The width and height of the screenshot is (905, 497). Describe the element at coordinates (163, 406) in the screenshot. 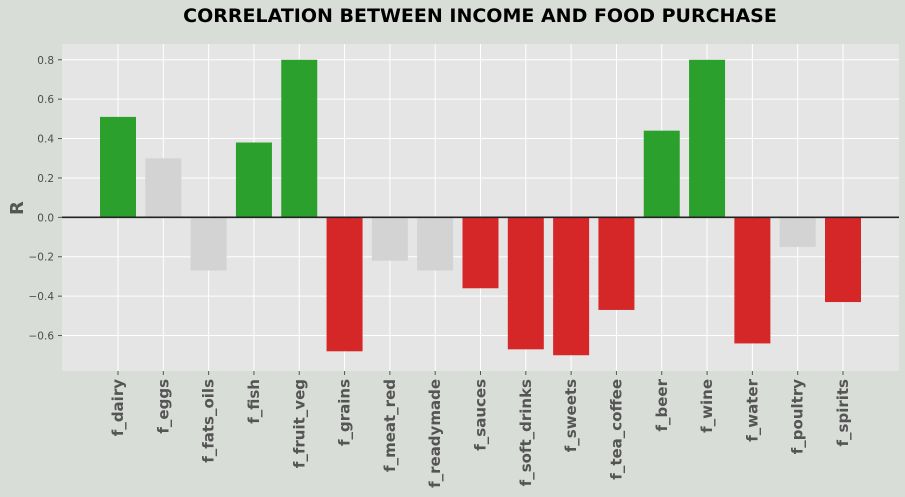

I see `x-tick-label-f_eggs: f_eggs` at that location.